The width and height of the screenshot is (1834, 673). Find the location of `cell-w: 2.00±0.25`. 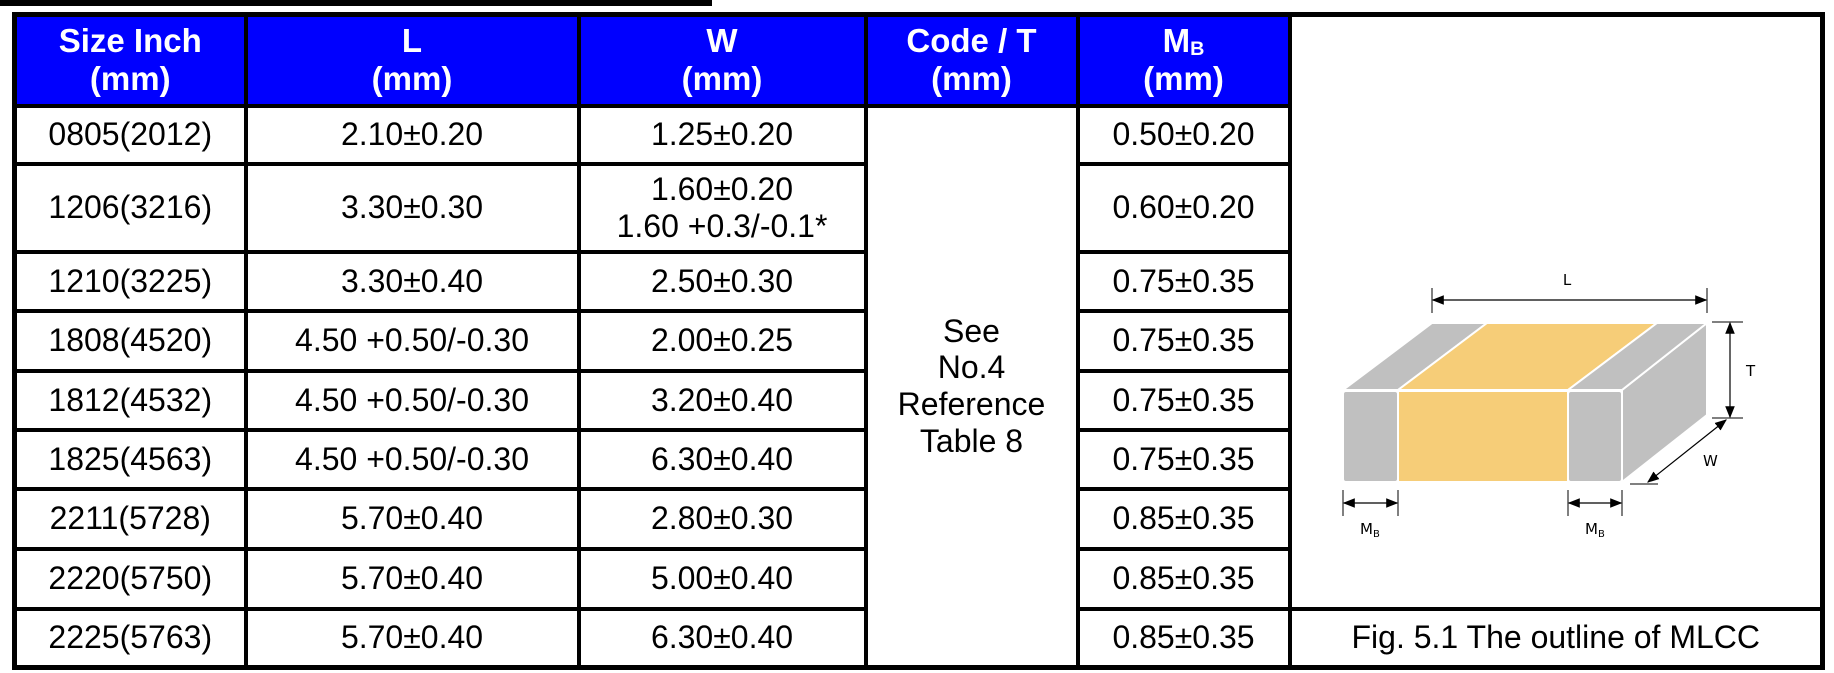

cell-w: 2.00±0.25 is located at coordinates (722, 340).